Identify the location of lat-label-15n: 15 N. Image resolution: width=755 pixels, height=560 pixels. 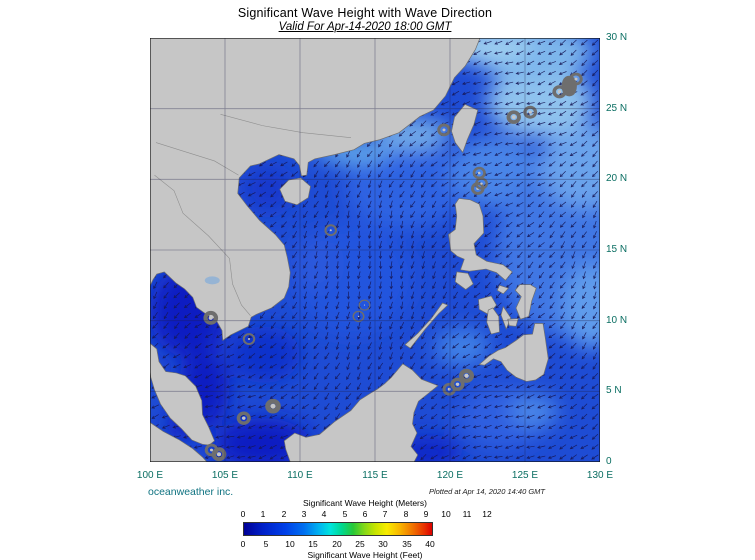
(617, 249).